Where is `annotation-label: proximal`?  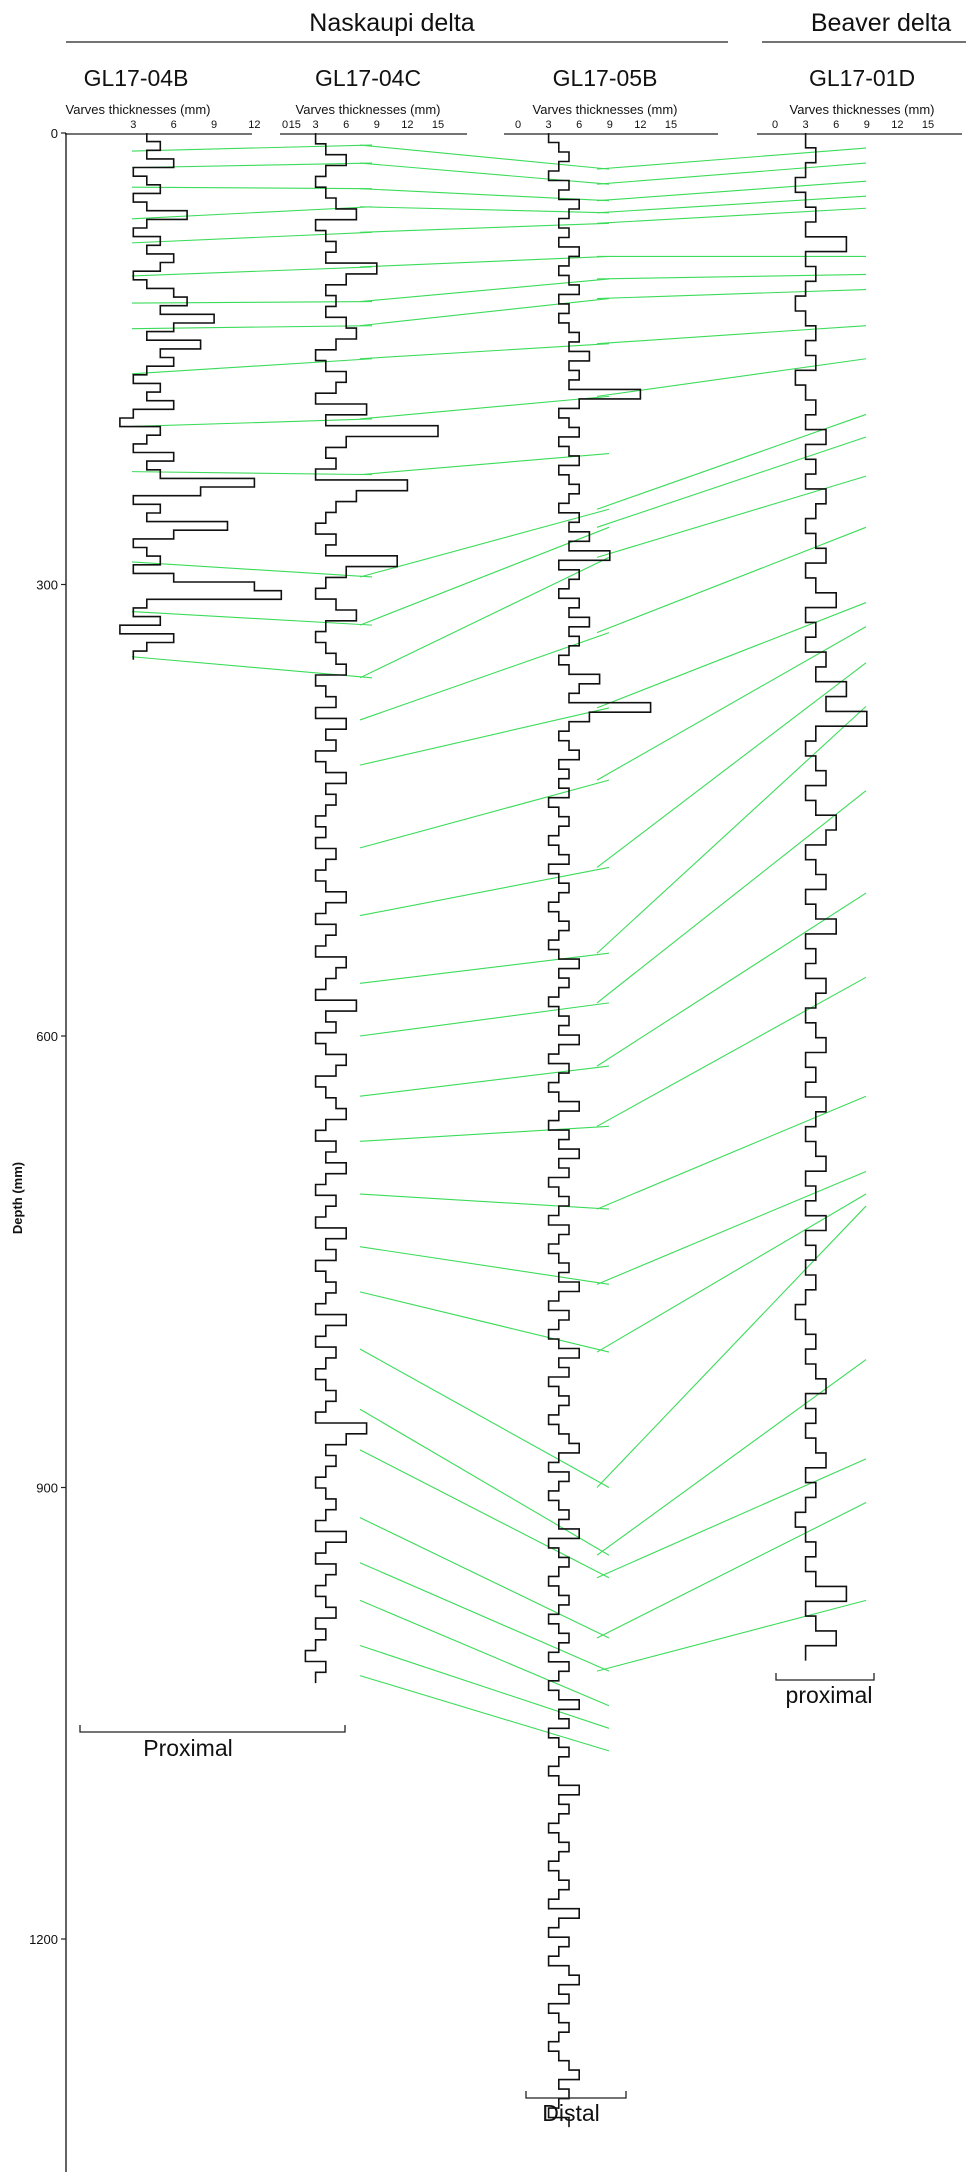 annotation-label: proximal is located at coordinates (829, 1695).